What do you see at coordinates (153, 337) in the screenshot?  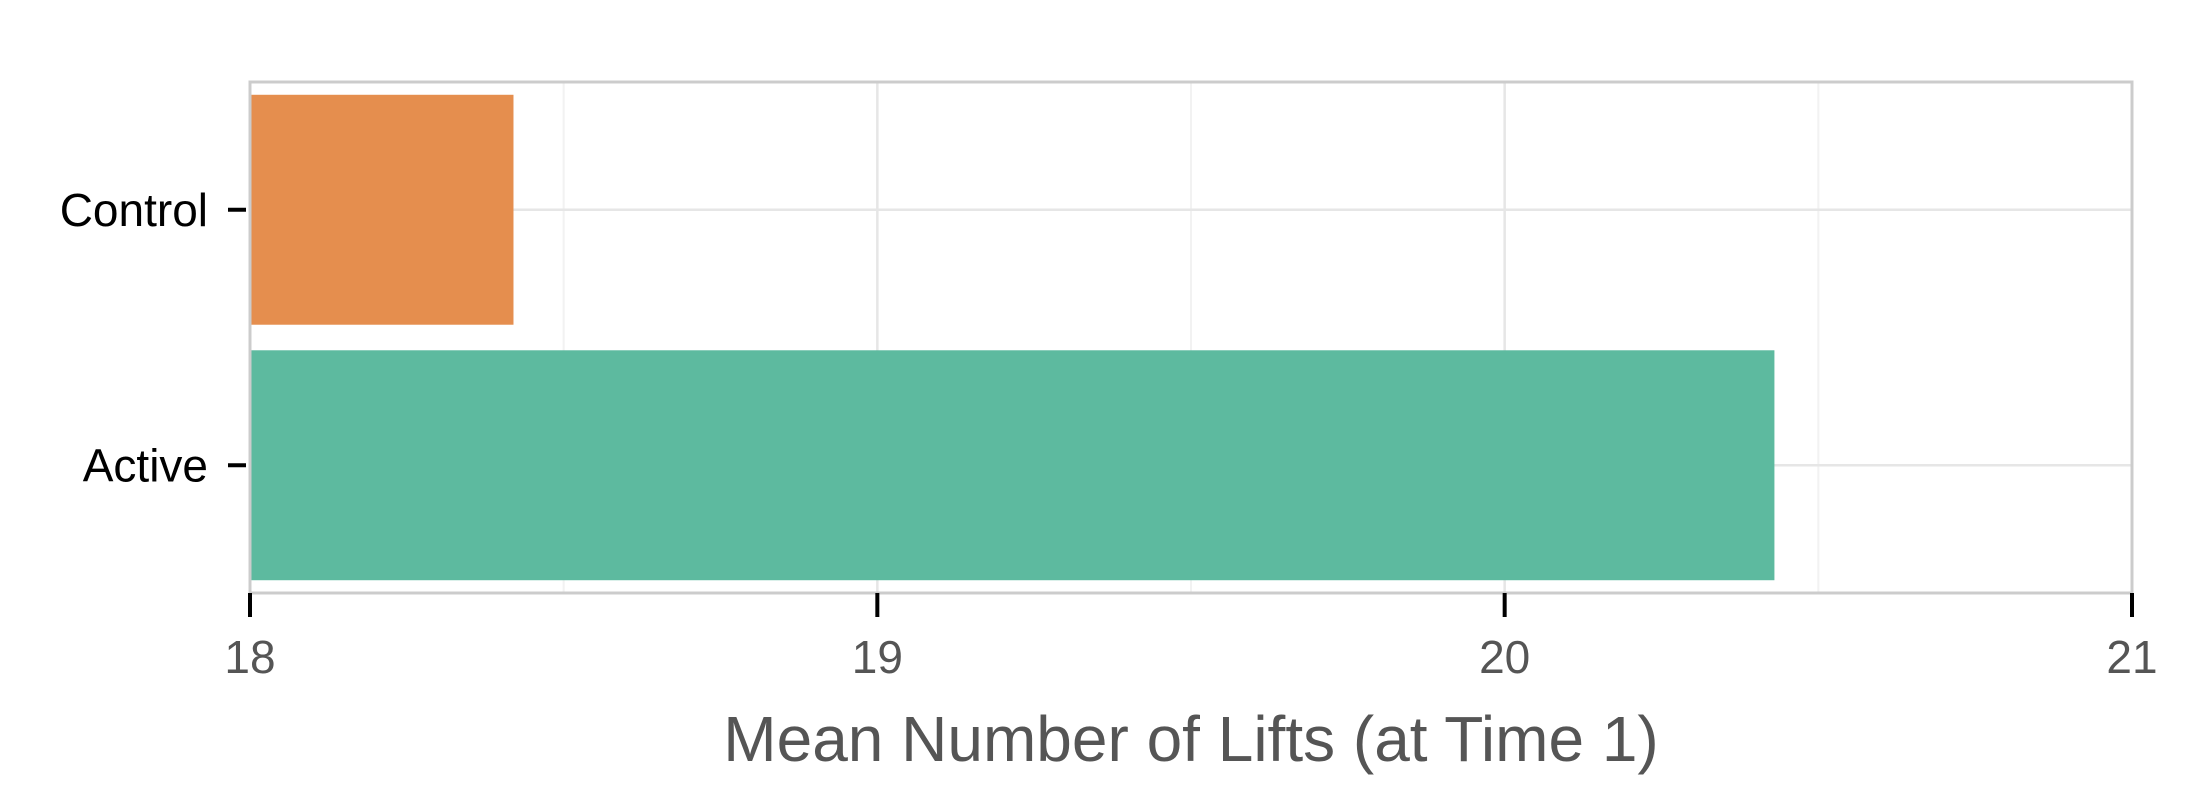 I see `y-axis: Control Active` at bounding box center [153, 337].